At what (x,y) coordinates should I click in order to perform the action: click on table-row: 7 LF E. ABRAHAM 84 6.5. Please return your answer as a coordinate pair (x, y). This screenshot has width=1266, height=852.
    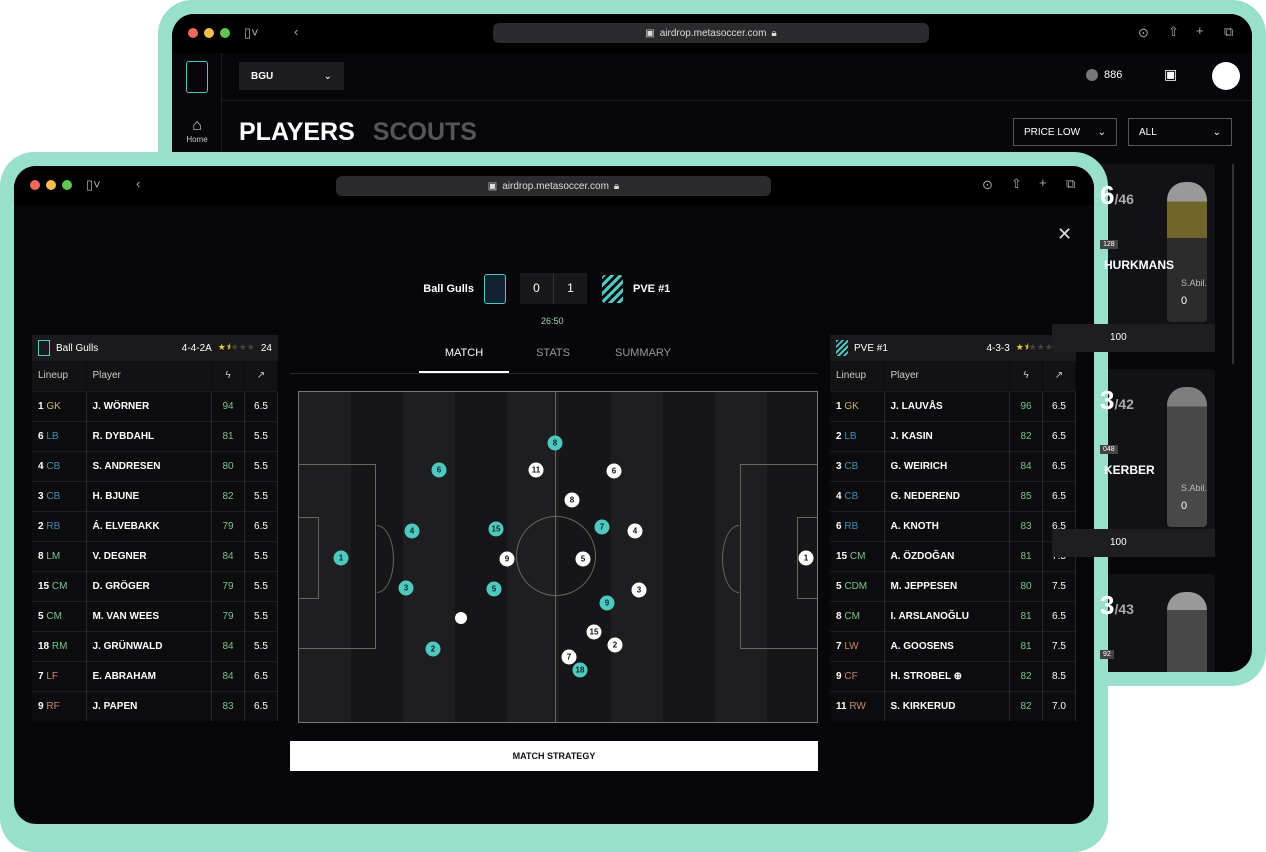
    Looking at the image, I should click on (155, 675).